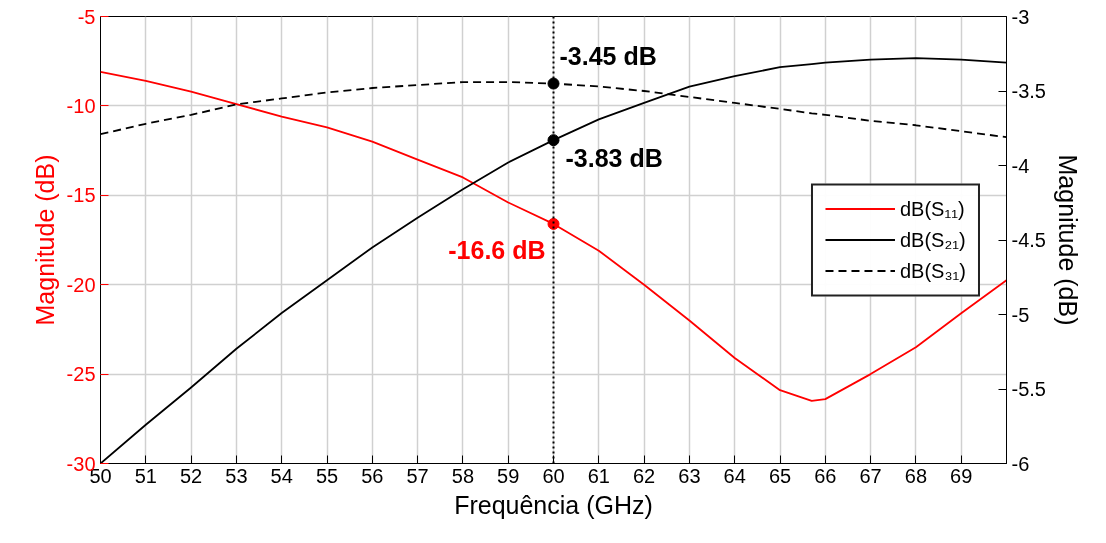  I want to click on data-label: -16.6 dB, so click(497, 249).